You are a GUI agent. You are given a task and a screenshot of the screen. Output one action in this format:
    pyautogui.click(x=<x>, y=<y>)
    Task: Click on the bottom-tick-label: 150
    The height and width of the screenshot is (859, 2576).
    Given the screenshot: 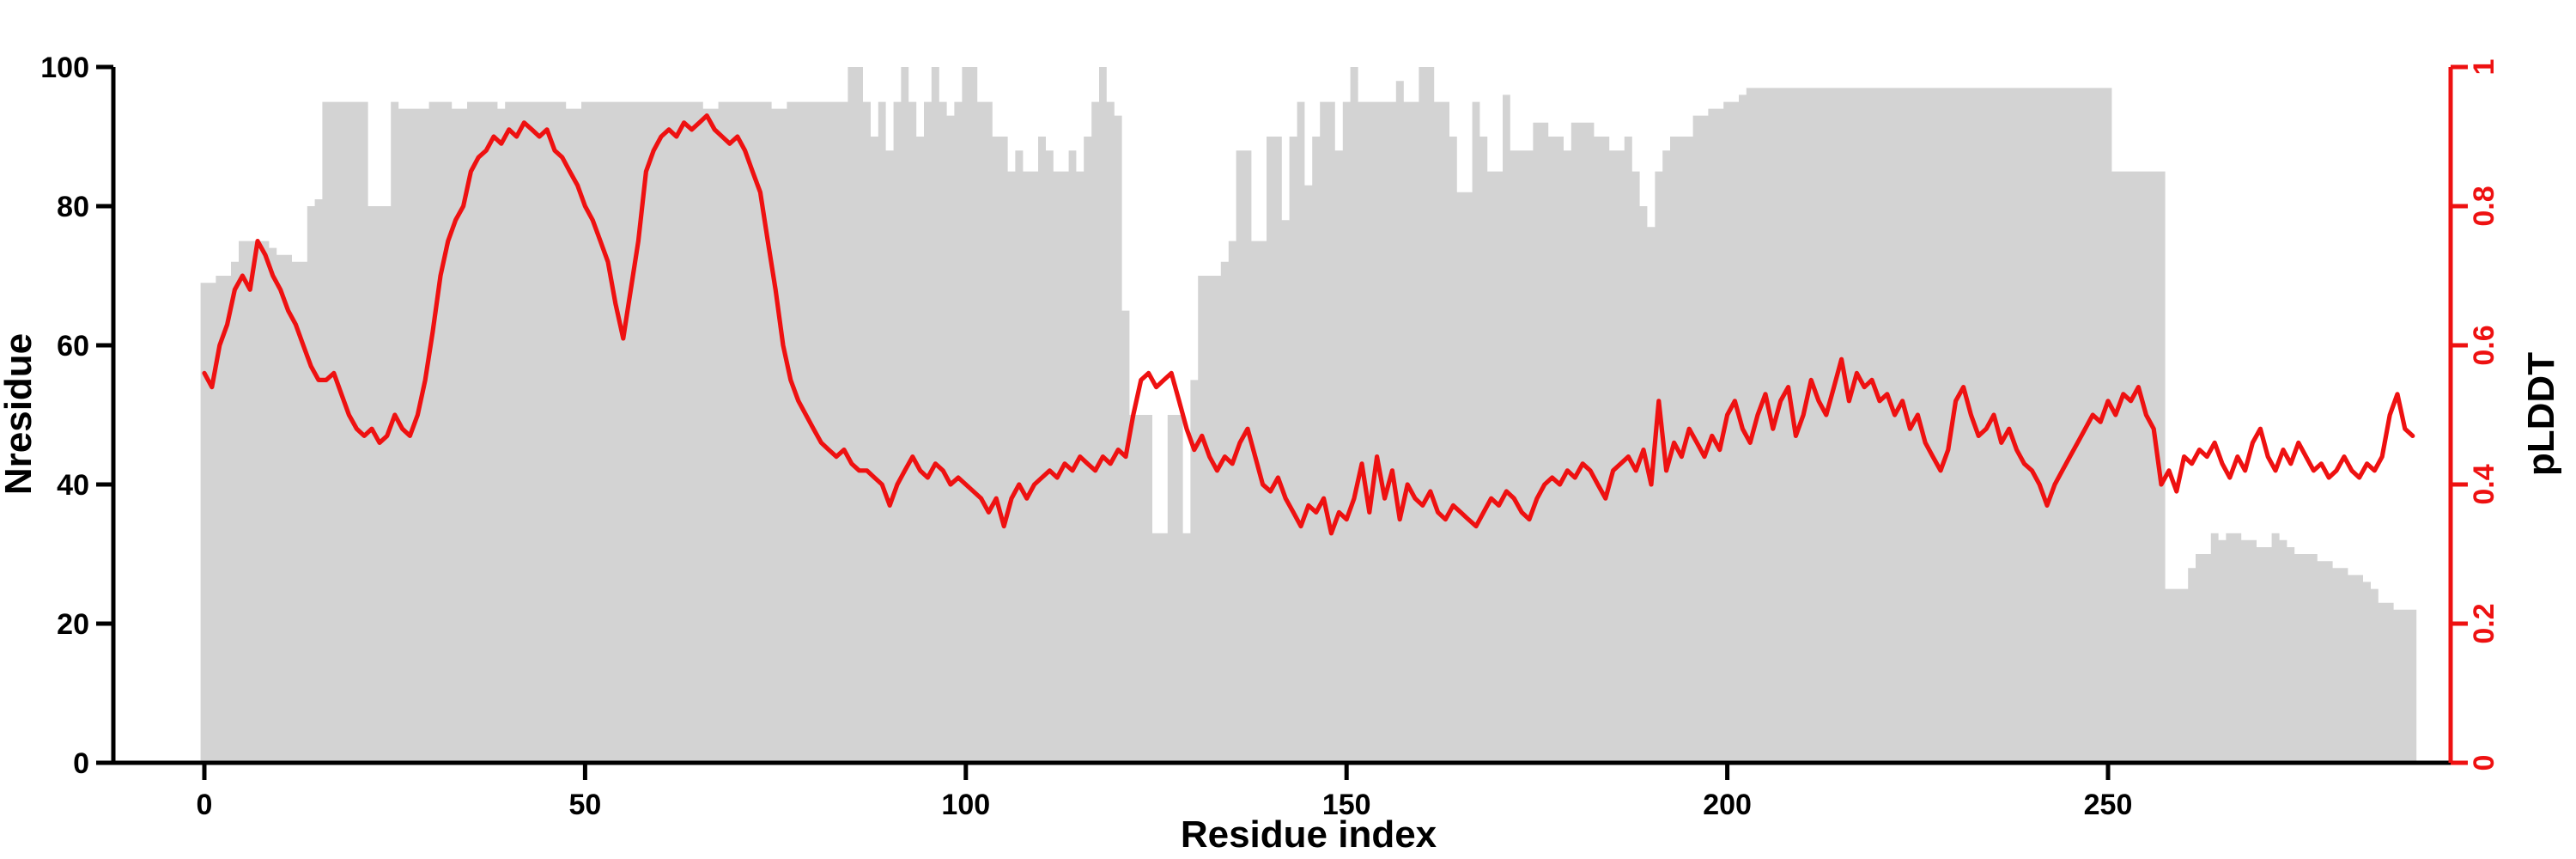 What is the action you would take?
    pyautogui.click(x=1346, y=805)
    